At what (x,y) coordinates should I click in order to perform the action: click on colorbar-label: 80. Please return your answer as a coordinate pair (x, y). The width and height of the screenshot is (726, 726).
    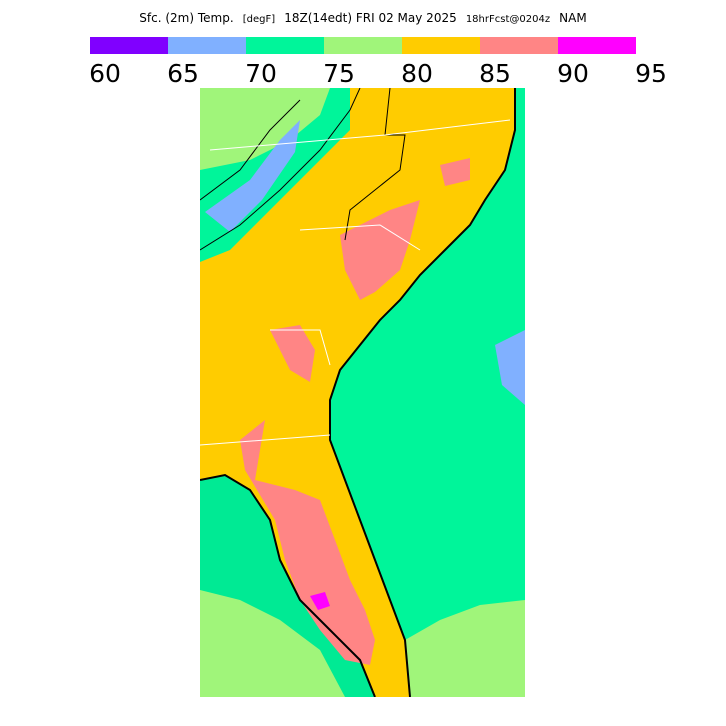
    Looking at the image, I should click on (417, 73).